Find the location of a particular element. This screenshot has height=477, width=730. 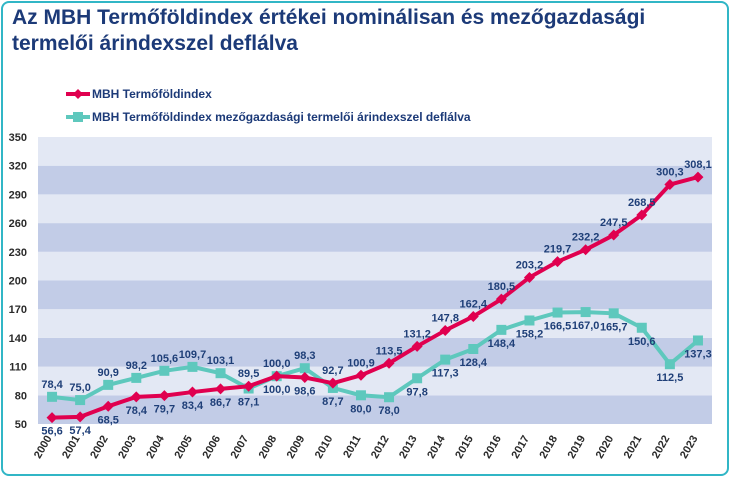

x-tick-label: 2001 is located at coordinates (71, 447).